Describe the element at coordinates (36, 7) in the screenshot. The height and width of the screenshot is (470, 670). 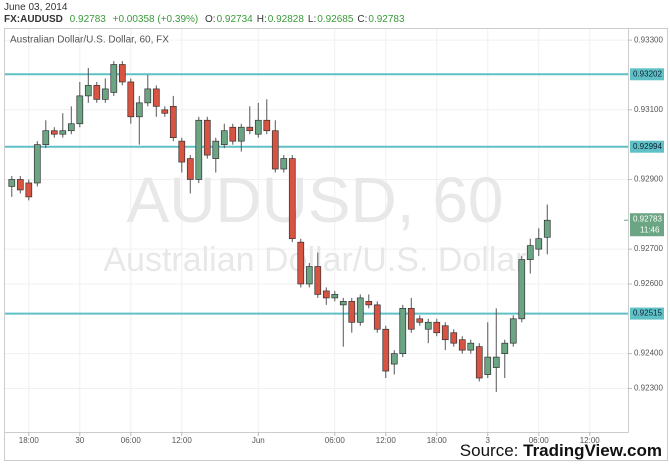
I see `date: June 03, 2014` at that location.